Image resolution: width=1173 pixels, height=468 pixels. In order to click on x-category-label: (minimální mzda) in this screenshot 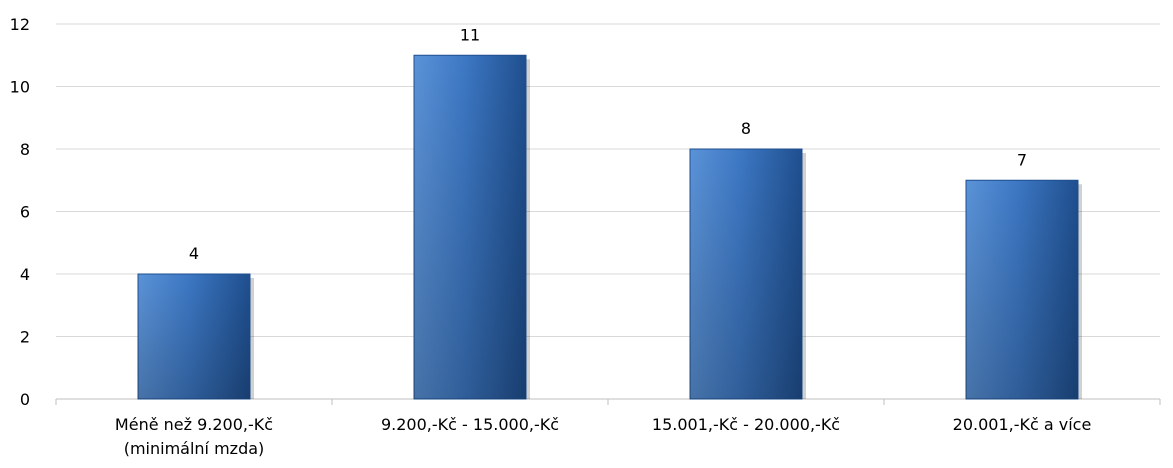, I will do `click(194, 448)`.